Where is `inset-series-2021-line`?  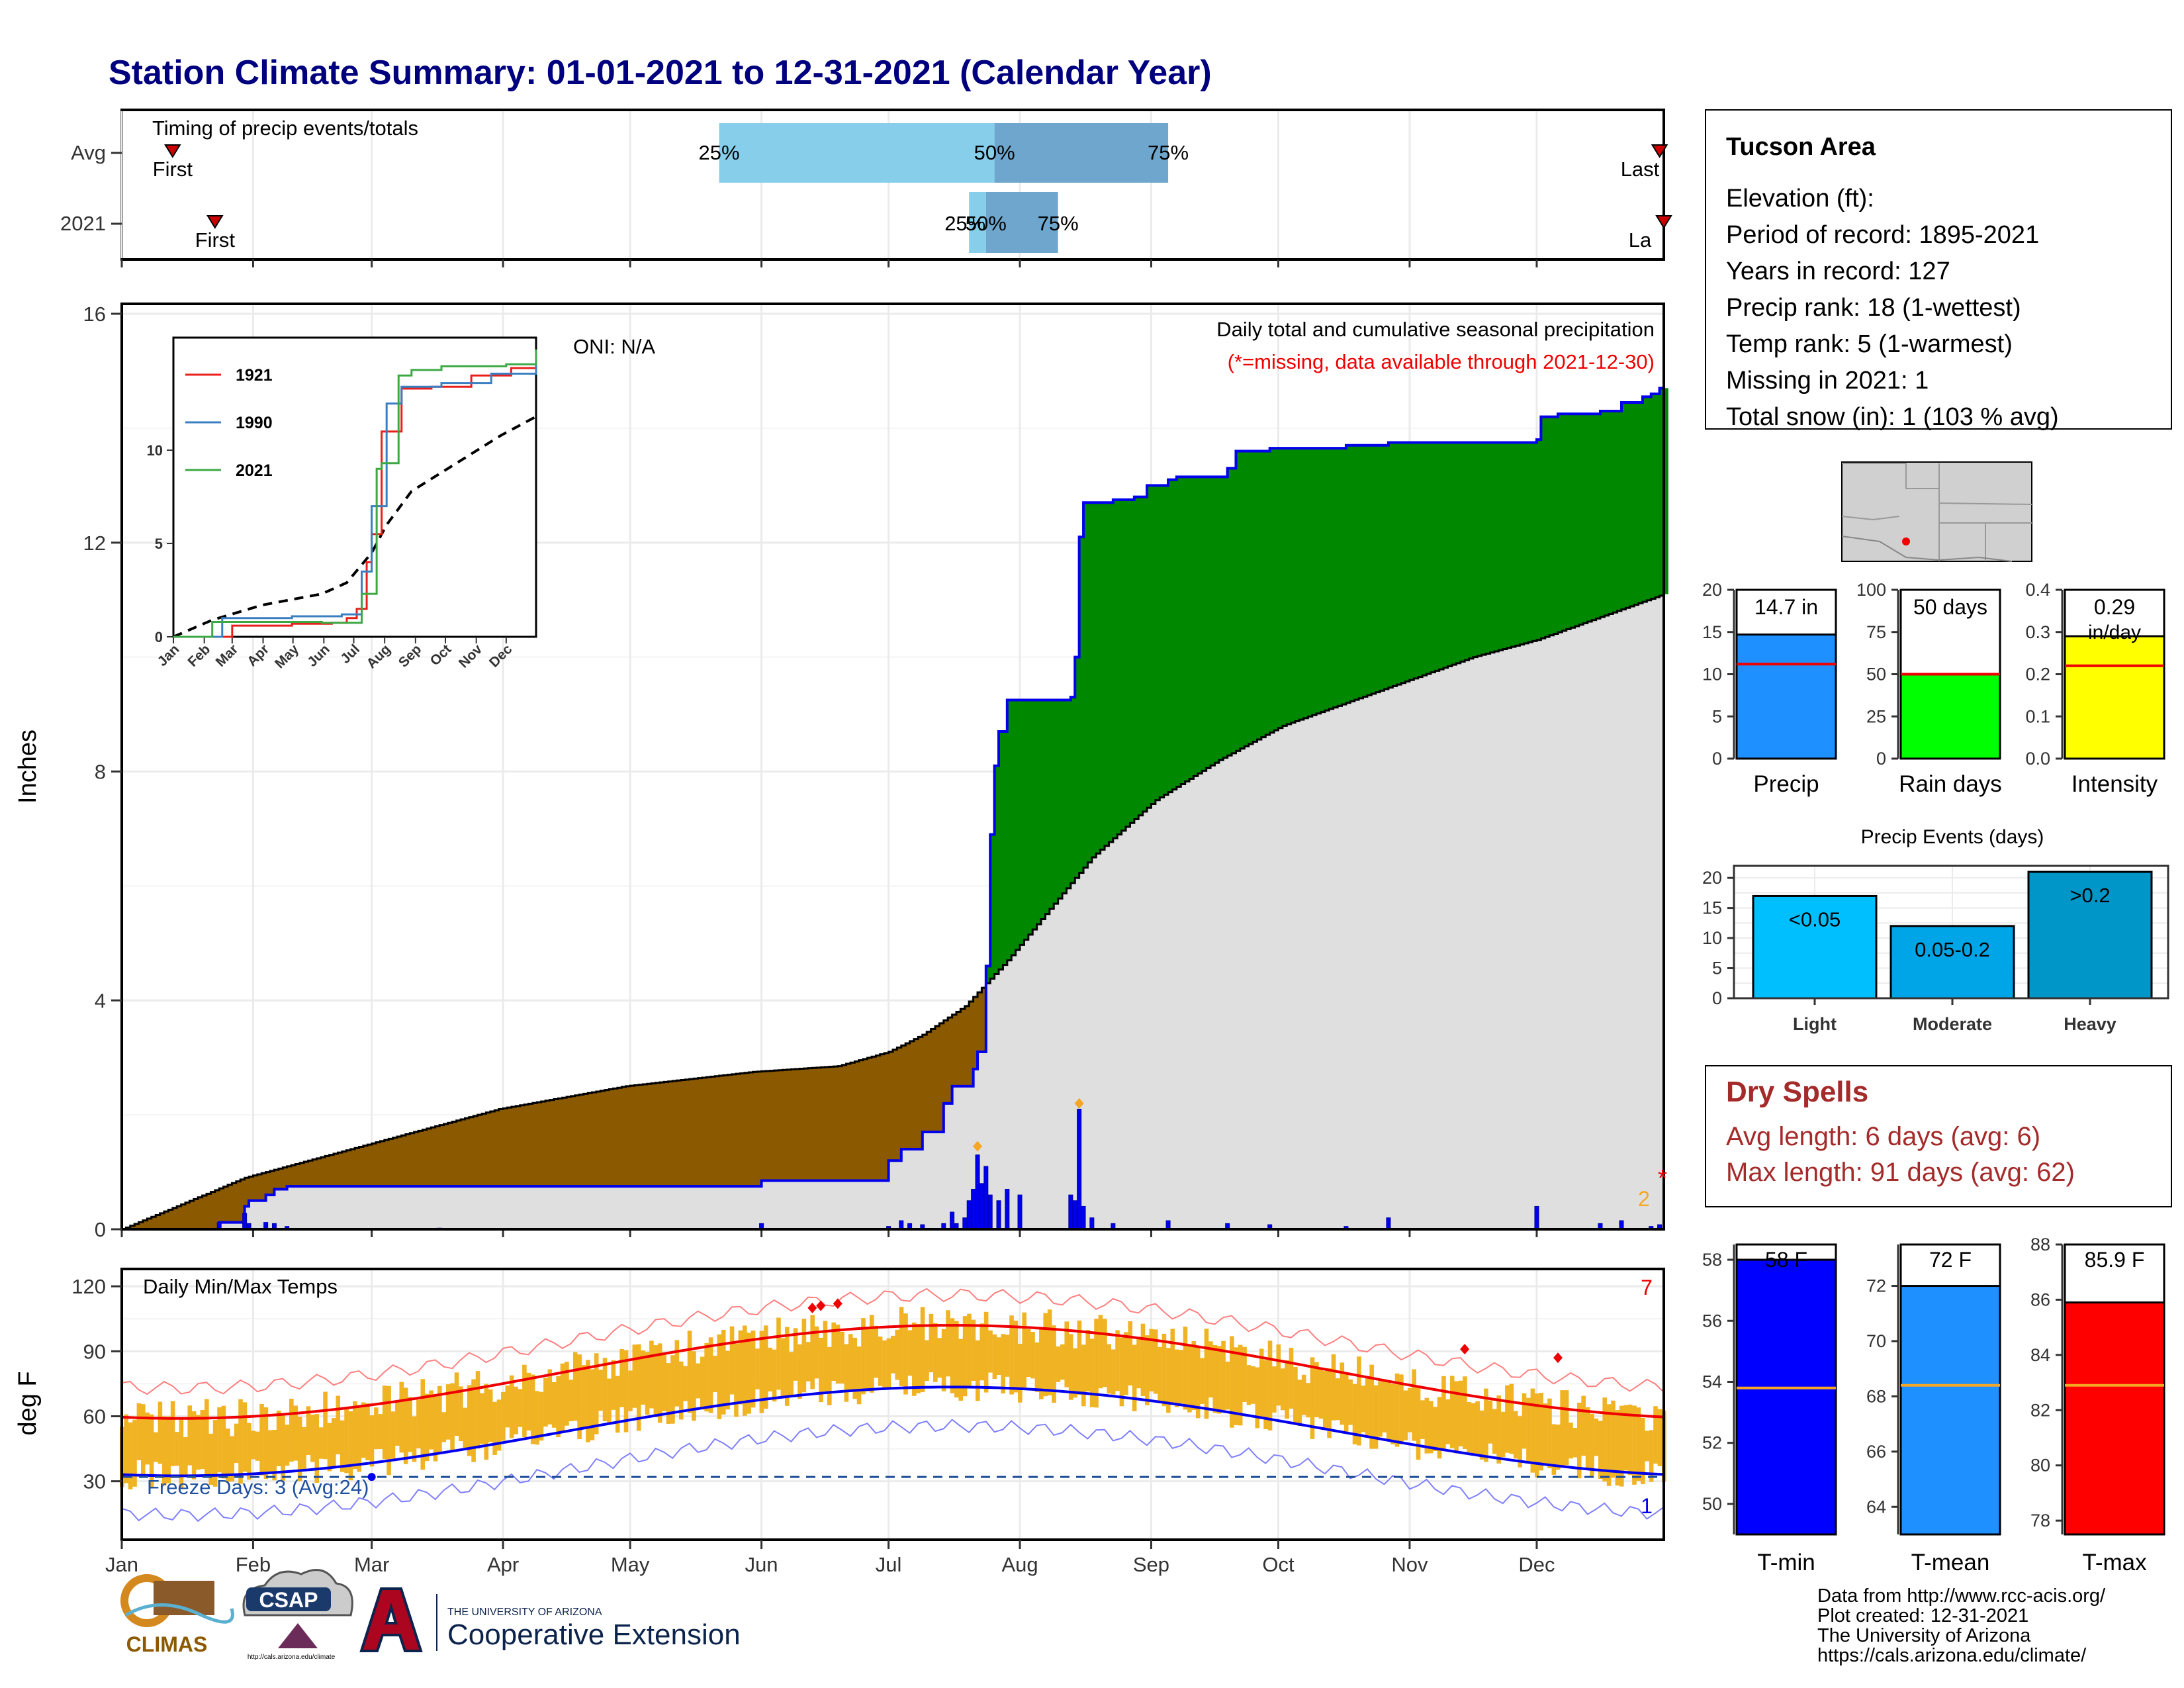
inset-series-2021-line is located at coordinates (355, 493).